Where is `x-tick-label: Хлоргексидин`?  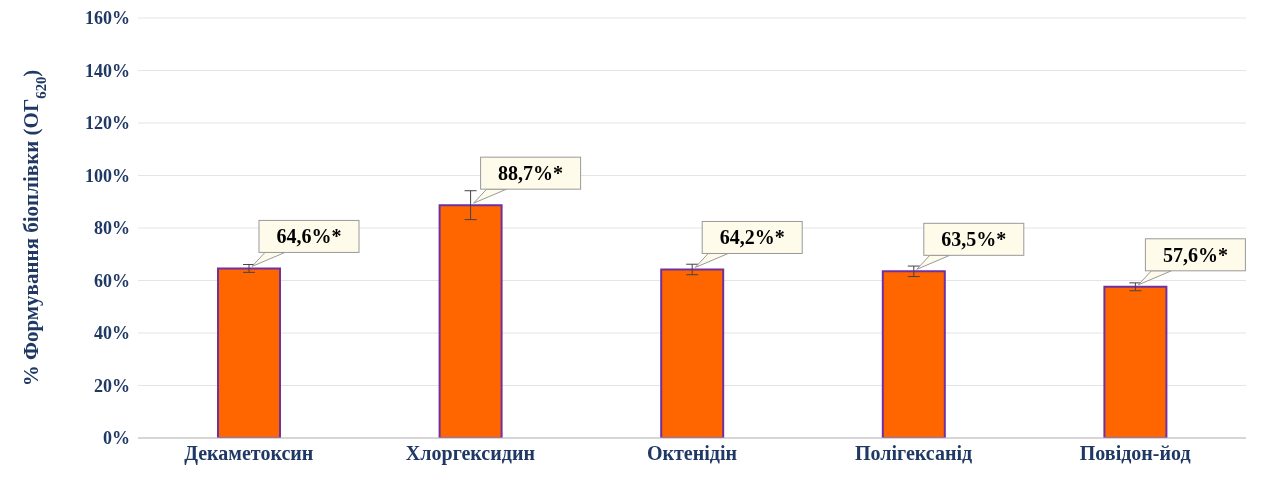
x-tick-label: Хлоргексидин is located at coordinates (470, 454).